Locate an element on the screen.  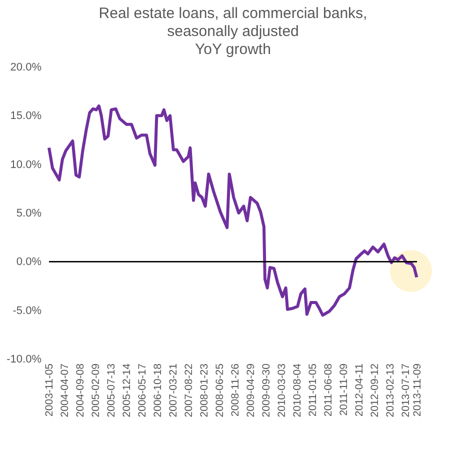
x-tick-label: 2012-09-12 is located at coordinates (374, 390).